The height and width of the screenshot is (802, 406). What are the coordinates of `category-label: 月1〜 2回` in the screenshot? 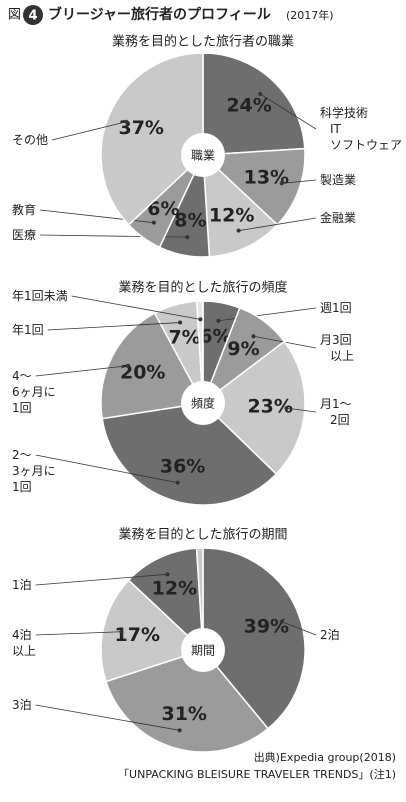 It's located at (336, 412).